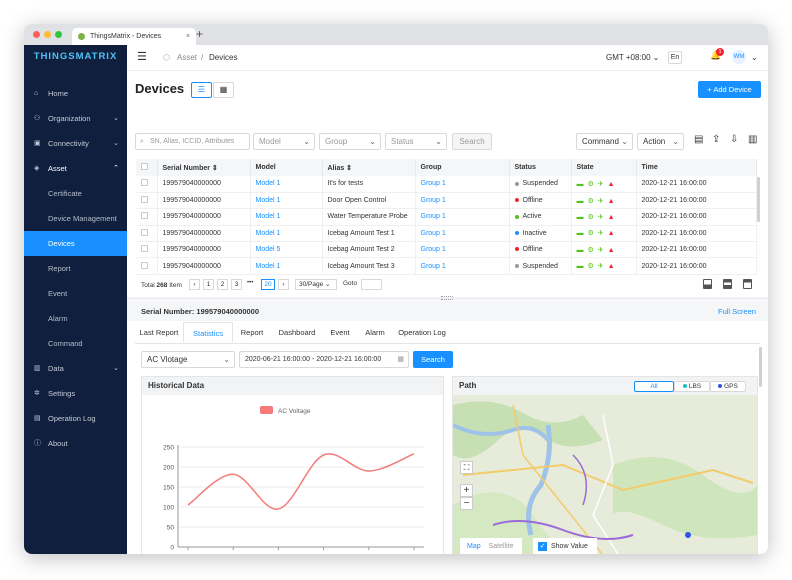  I want to click on sidebar-item-report: Report, so click(75, 268).